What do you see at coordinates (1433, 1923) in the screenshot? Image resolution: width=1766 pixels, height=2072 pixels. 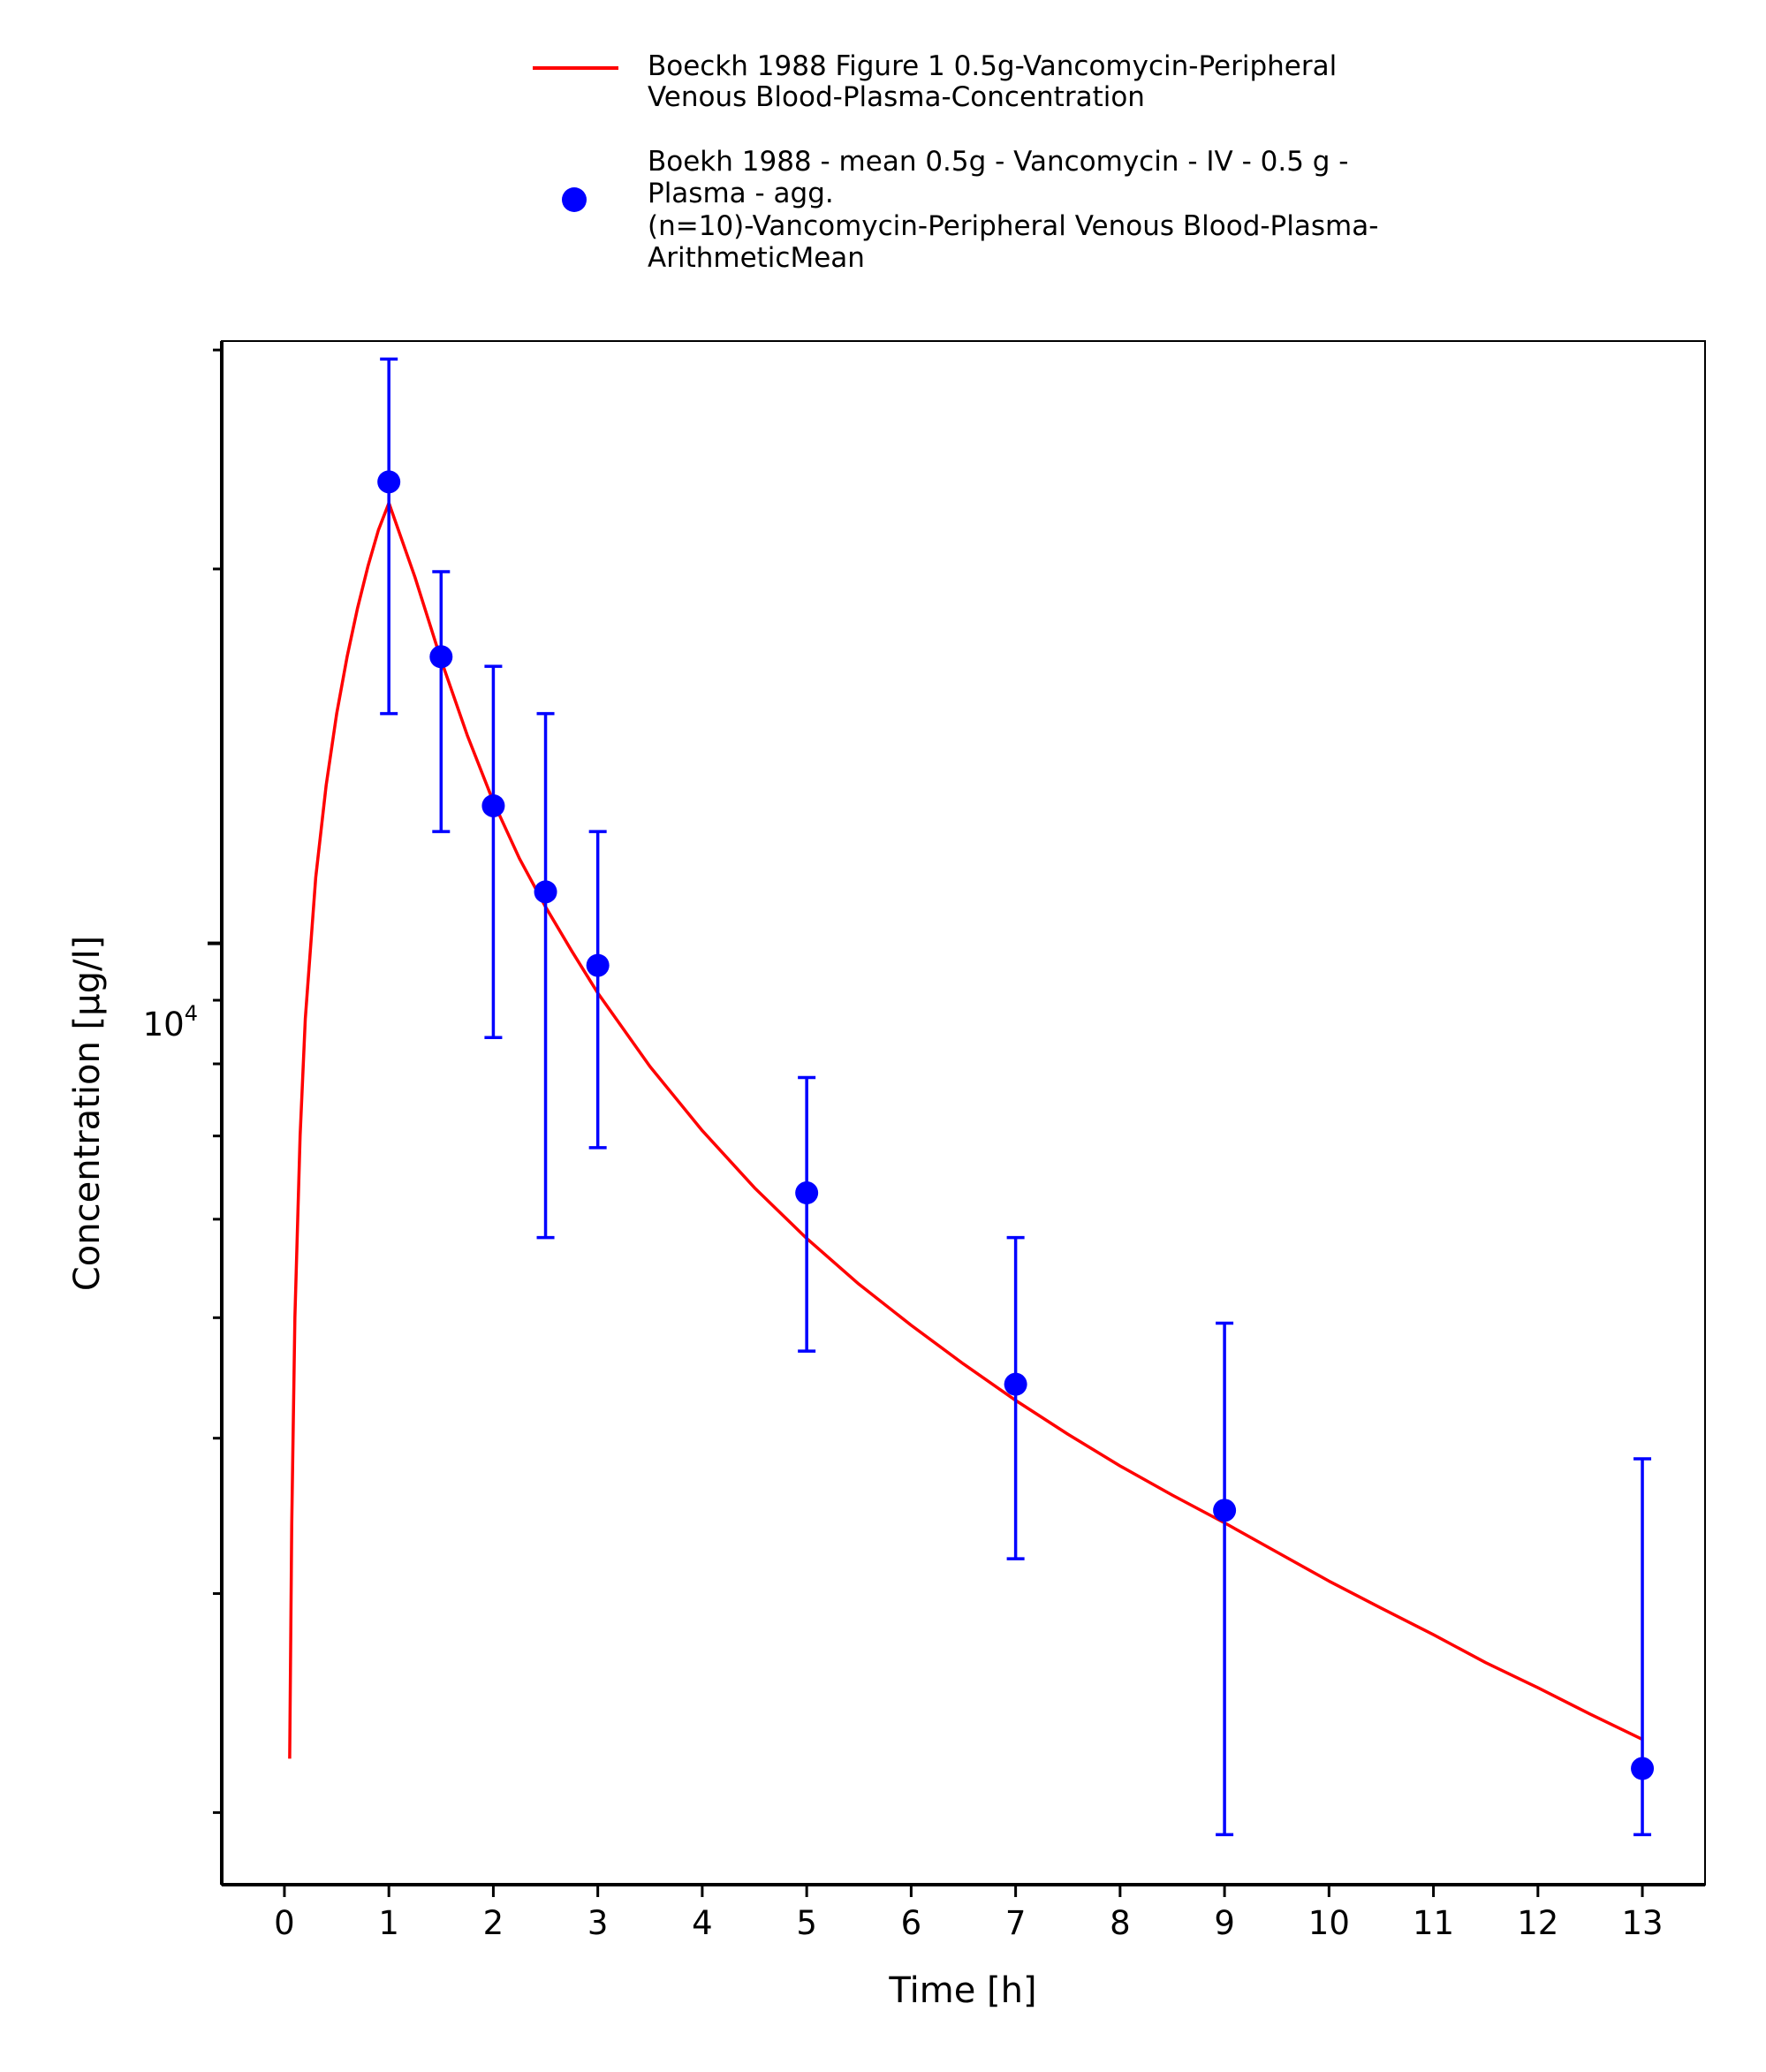 I see `x-tick-label: 11` at bounding box center [1433, 1923].